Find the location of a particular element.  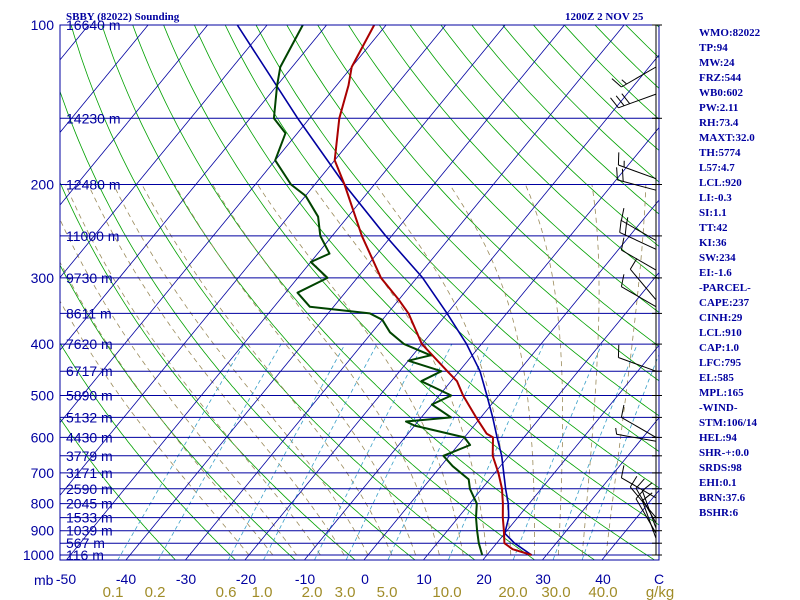

height-label: 5890 m is located at coordinates (89, 395).